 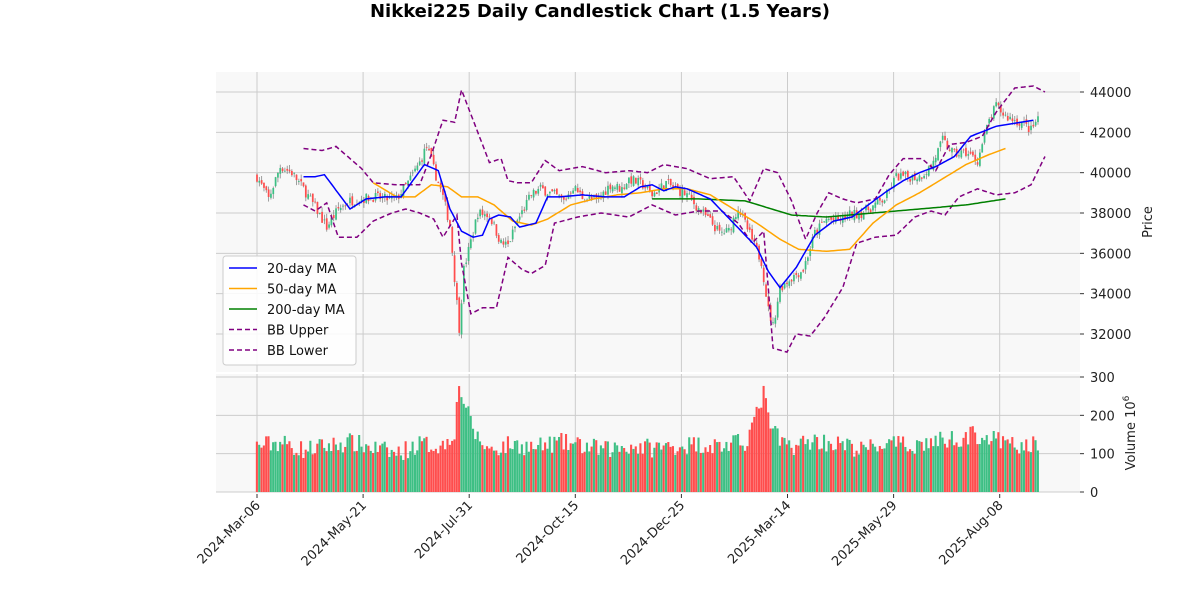 What do you see at coordinates (1102, 455) in the screenshot?
I see `volume-tick-label: 100` at bounding box center [1102, 455].